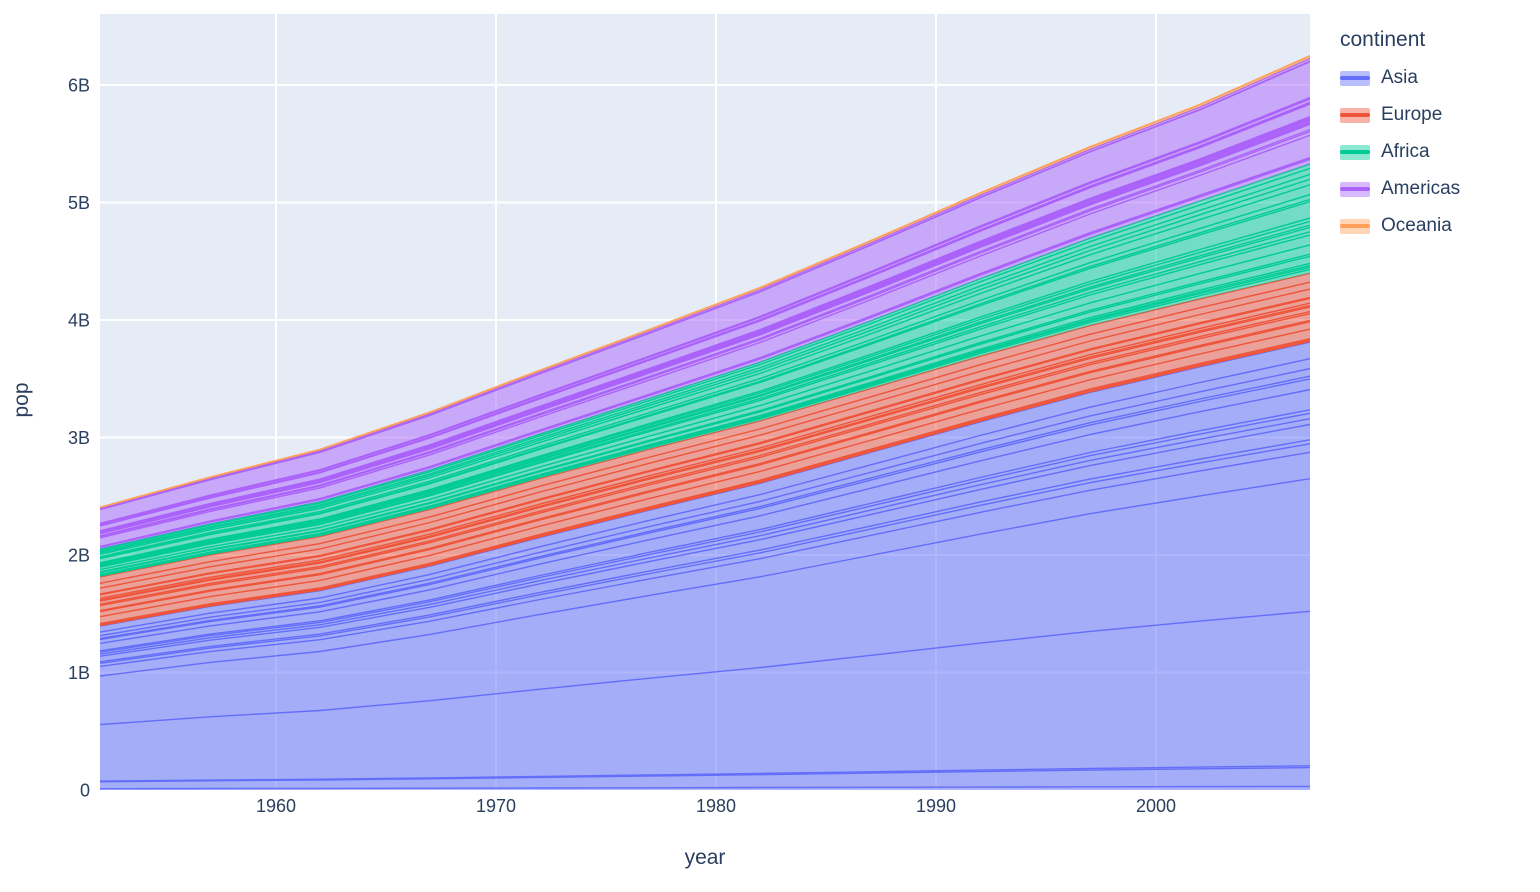  What do you see at coordinates (936, 806) in the screenshot?
I see `x-tick-label: 1990` at bounding box center [936, 806].